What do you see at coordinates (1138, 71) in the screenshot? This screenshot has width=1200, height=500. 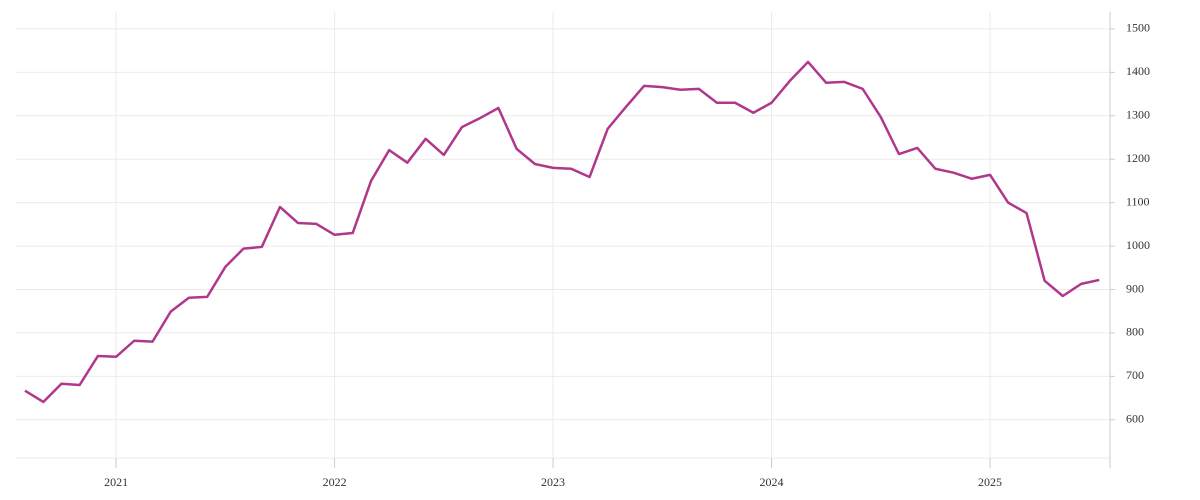 I see `y-tick-label: 1400` at bounding box center [1138, 71].